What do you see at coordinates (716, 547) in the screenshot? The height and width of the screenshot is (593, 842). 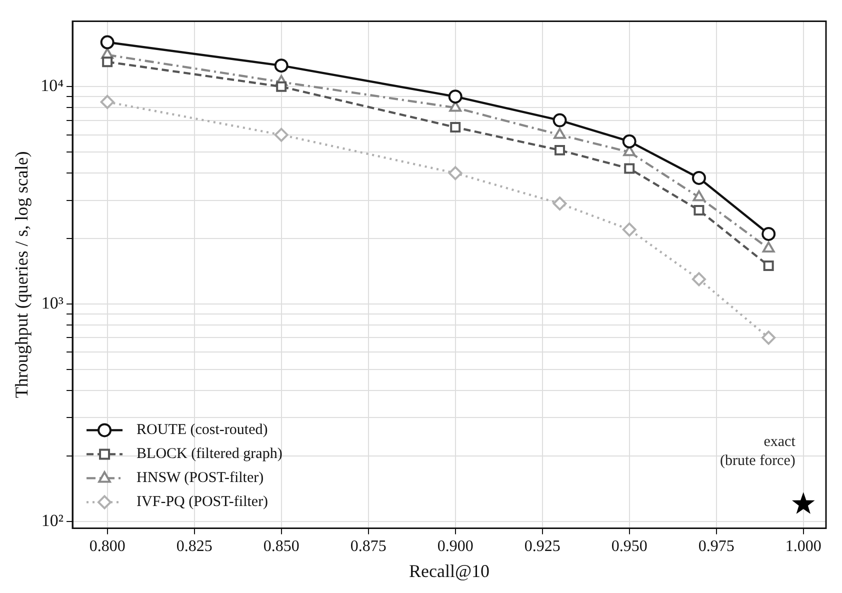 I see `x-tick-label: 0.975` at bounding box center [716, 547].